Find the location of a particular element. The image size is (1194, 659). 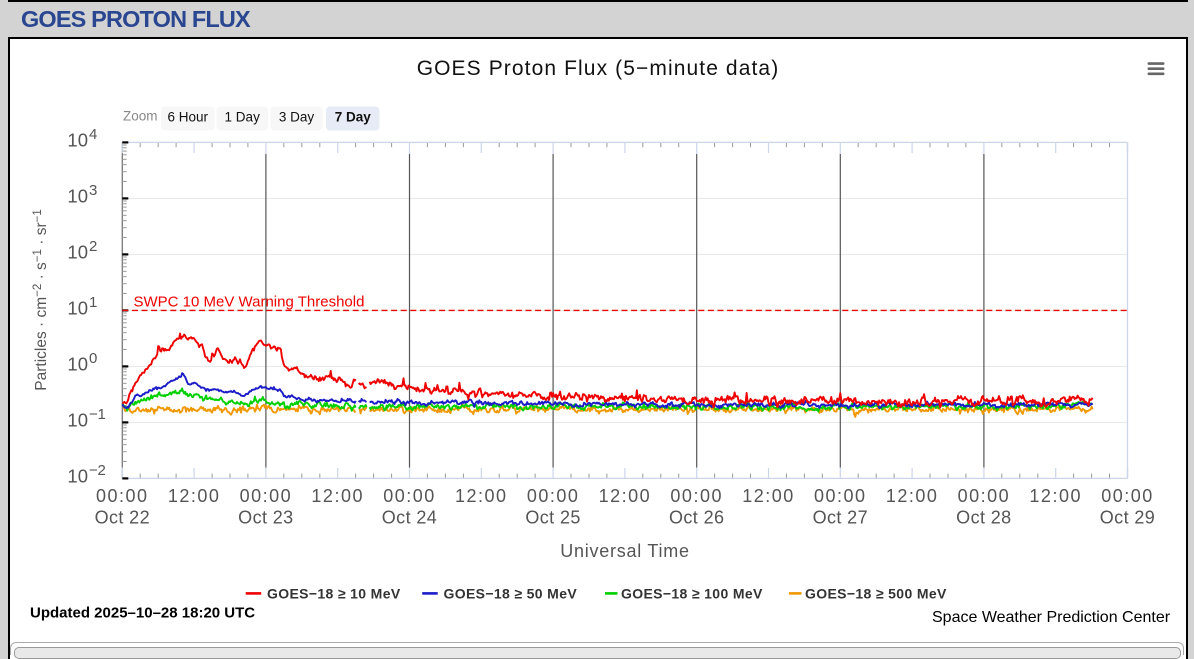

svg-text: Oct 28 is located at coordinates (983, 518).